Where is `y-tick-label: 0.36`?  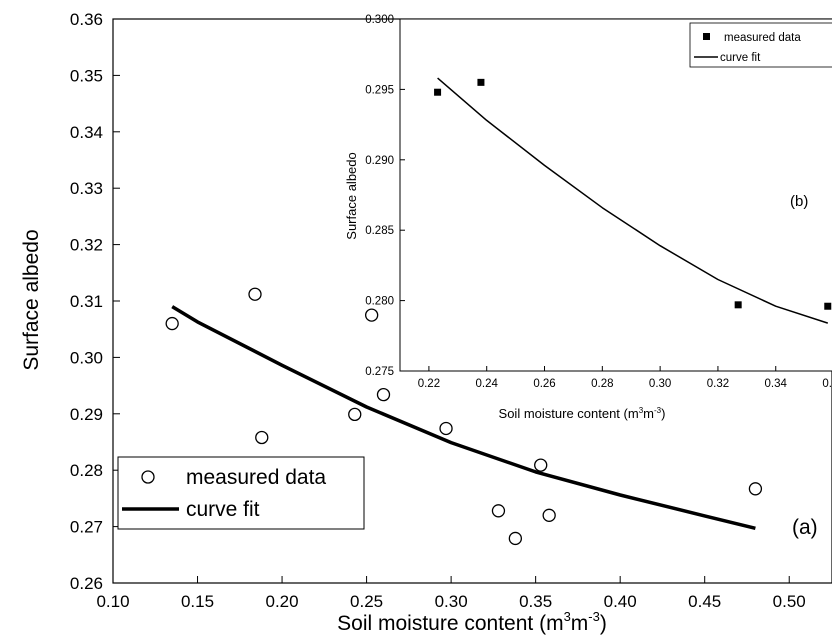 y-tick-label: 0.36 is located at coordinates (86, 19).